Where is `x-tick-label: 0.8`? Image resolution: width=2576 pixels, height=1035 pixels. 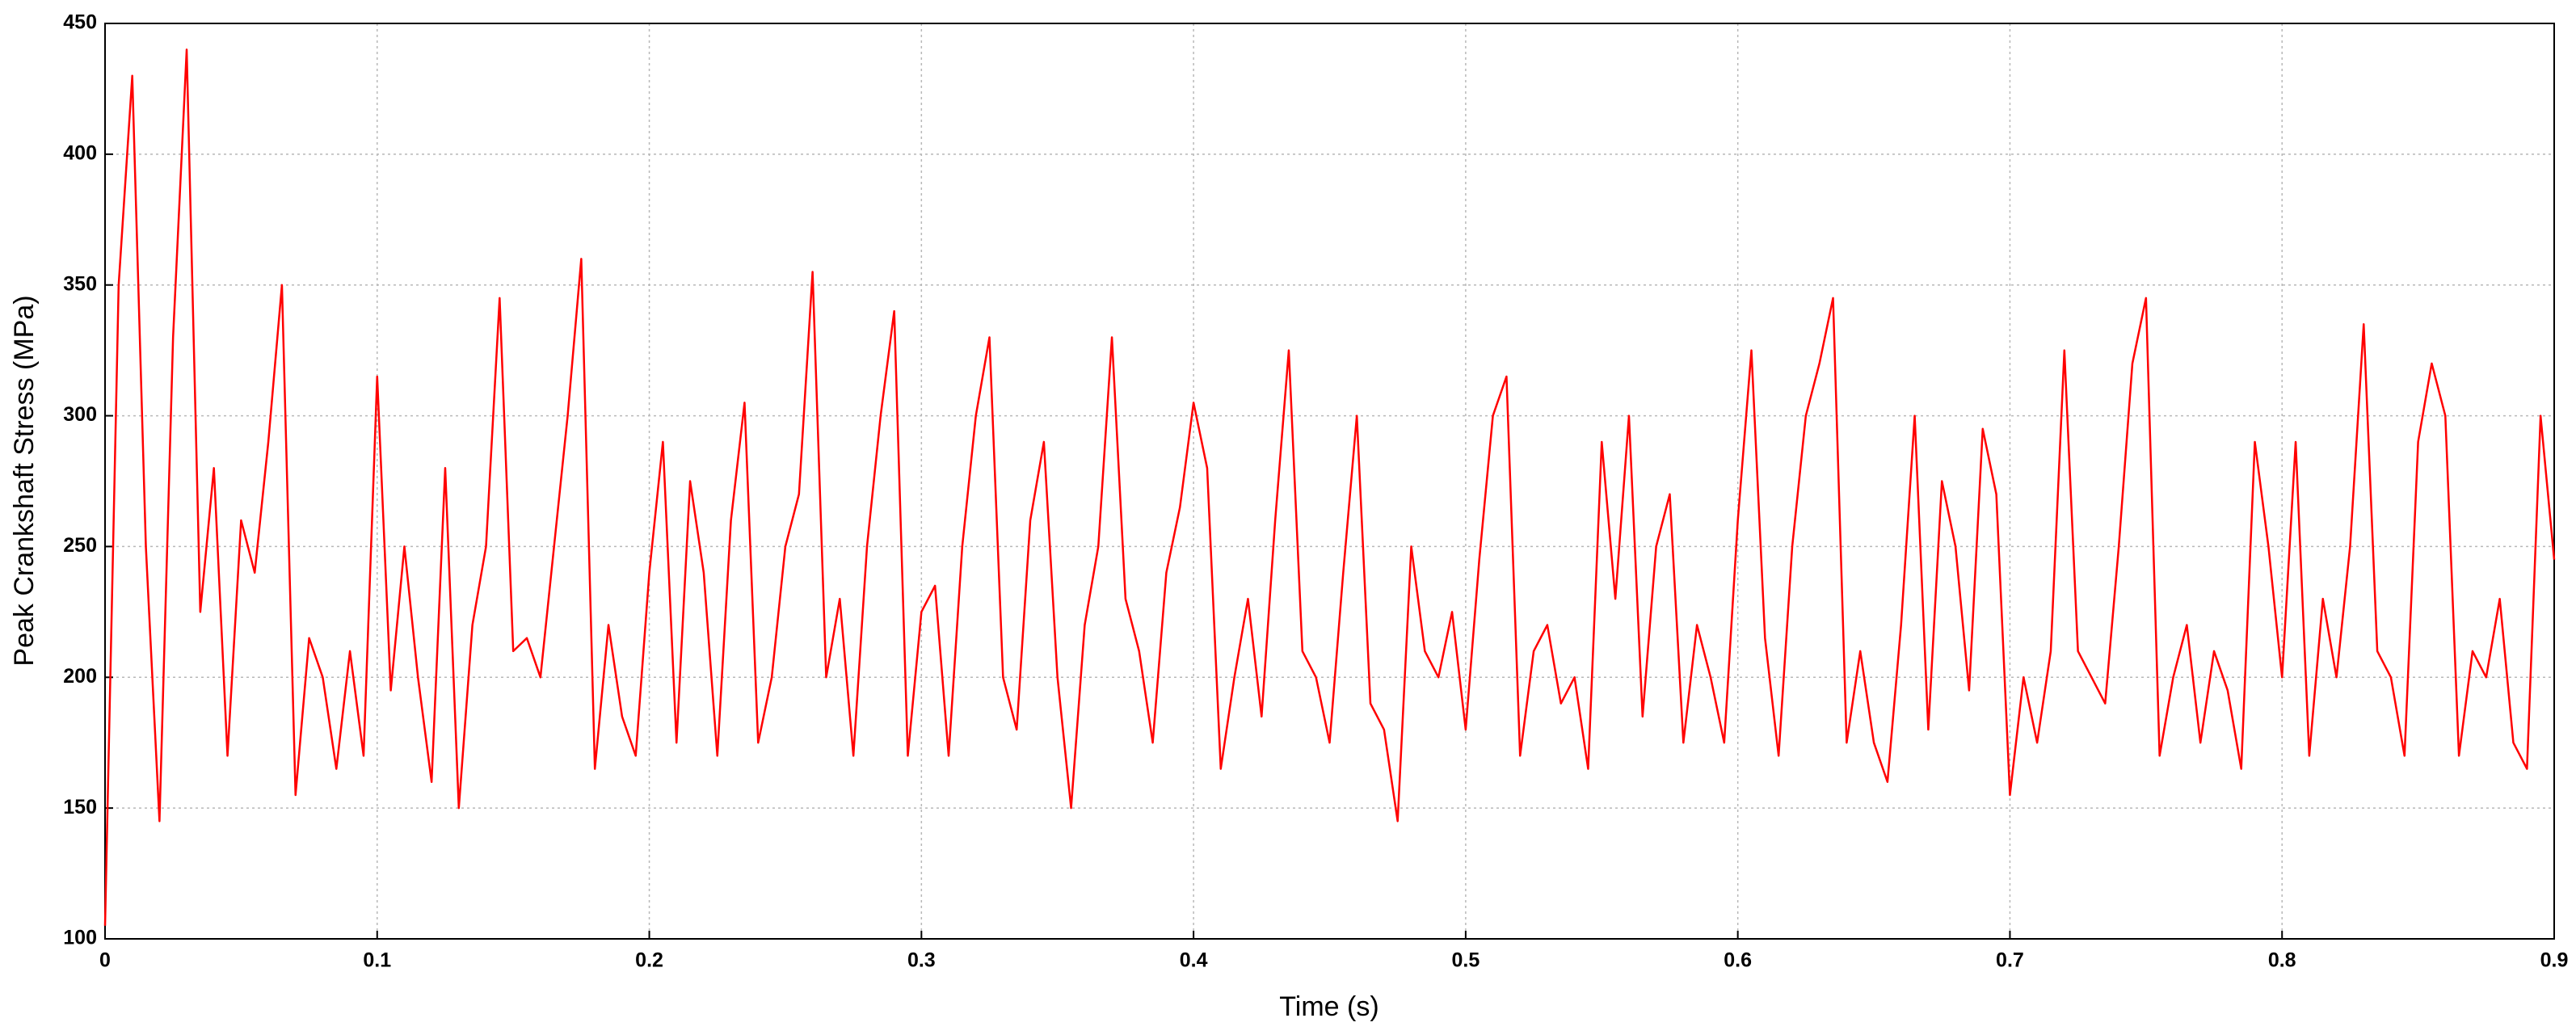
x-tick-label: 0.8 is located at coordinates (2282, 960).